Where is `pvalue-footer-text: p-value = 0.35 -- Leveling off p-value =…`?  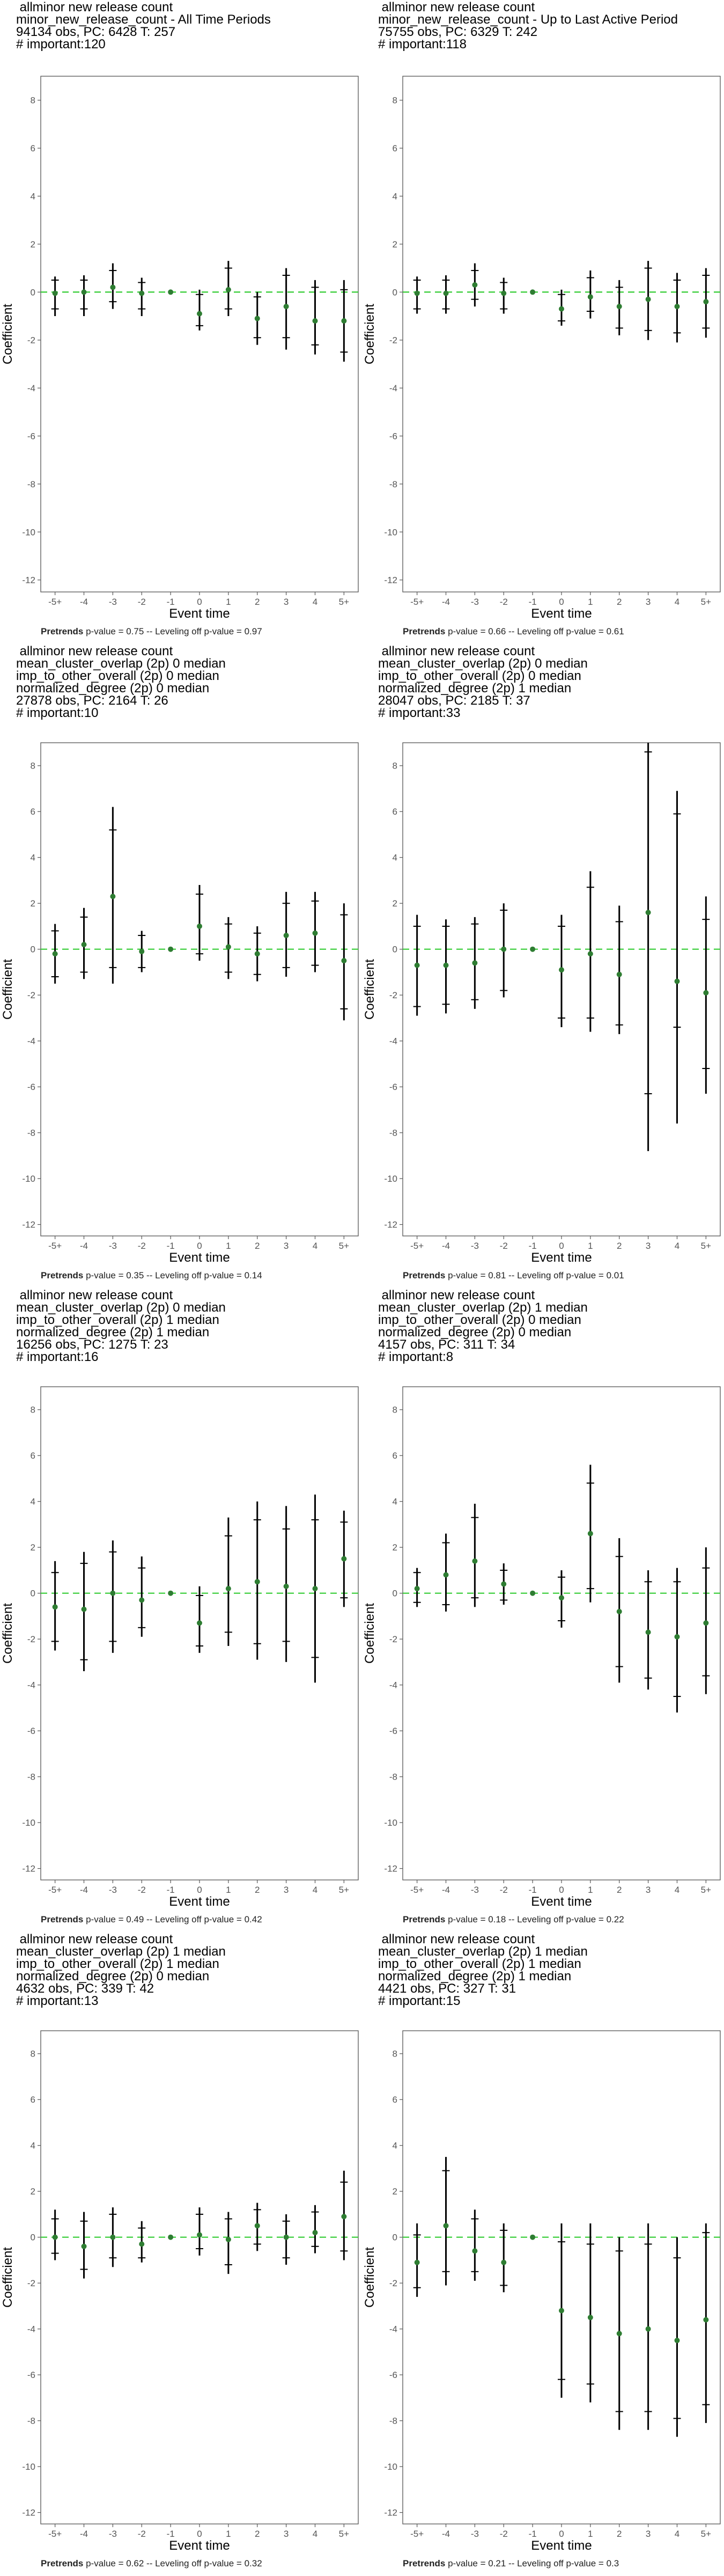
pvalue-footer-text: p-value = 0.35 -- Leveling off p-value =… is located at coordinates (172, 1275).